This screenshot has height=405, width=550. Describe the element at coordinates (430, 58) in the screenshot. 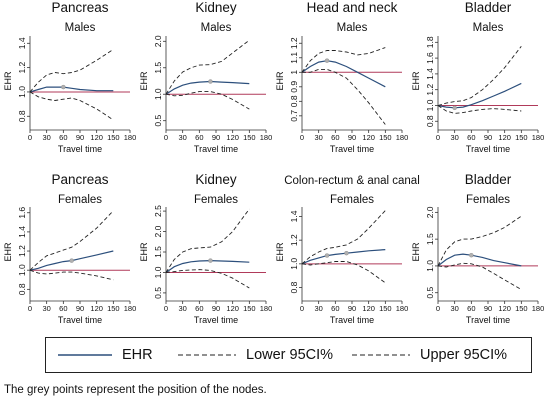

I see `y-tick-label: 1.6` at that location.